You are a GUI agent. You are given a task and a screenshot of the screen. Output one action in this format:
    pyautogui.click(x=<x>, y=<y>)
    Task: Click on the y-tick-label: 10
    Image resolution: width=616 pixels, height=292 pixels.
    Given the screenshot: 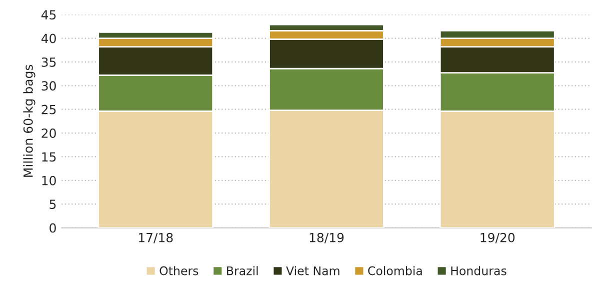 What is the action you would take?
    pyautogui.click(x=49, y=181)
    